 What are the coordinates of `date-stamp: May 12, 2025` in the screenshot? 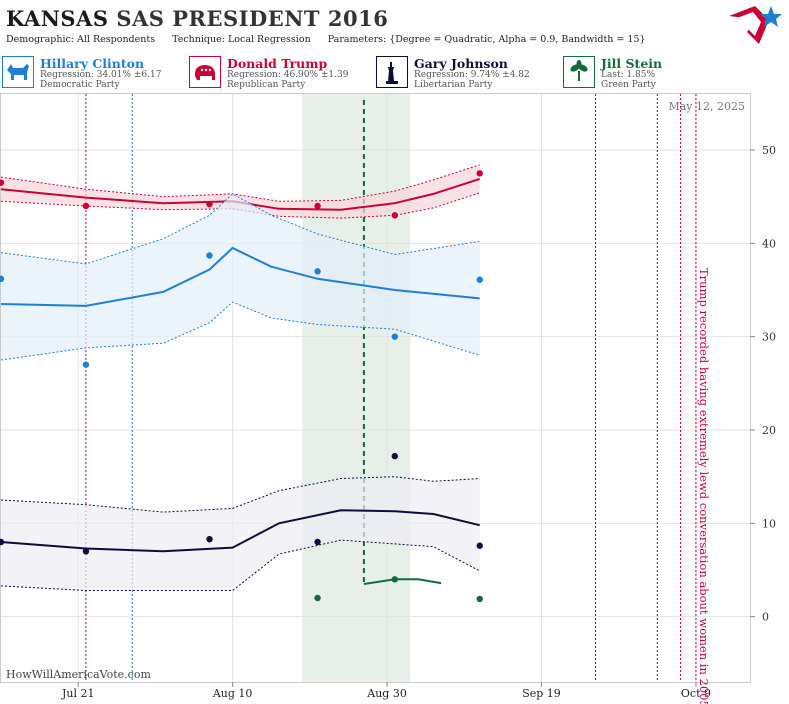 It's located at (706, 106).